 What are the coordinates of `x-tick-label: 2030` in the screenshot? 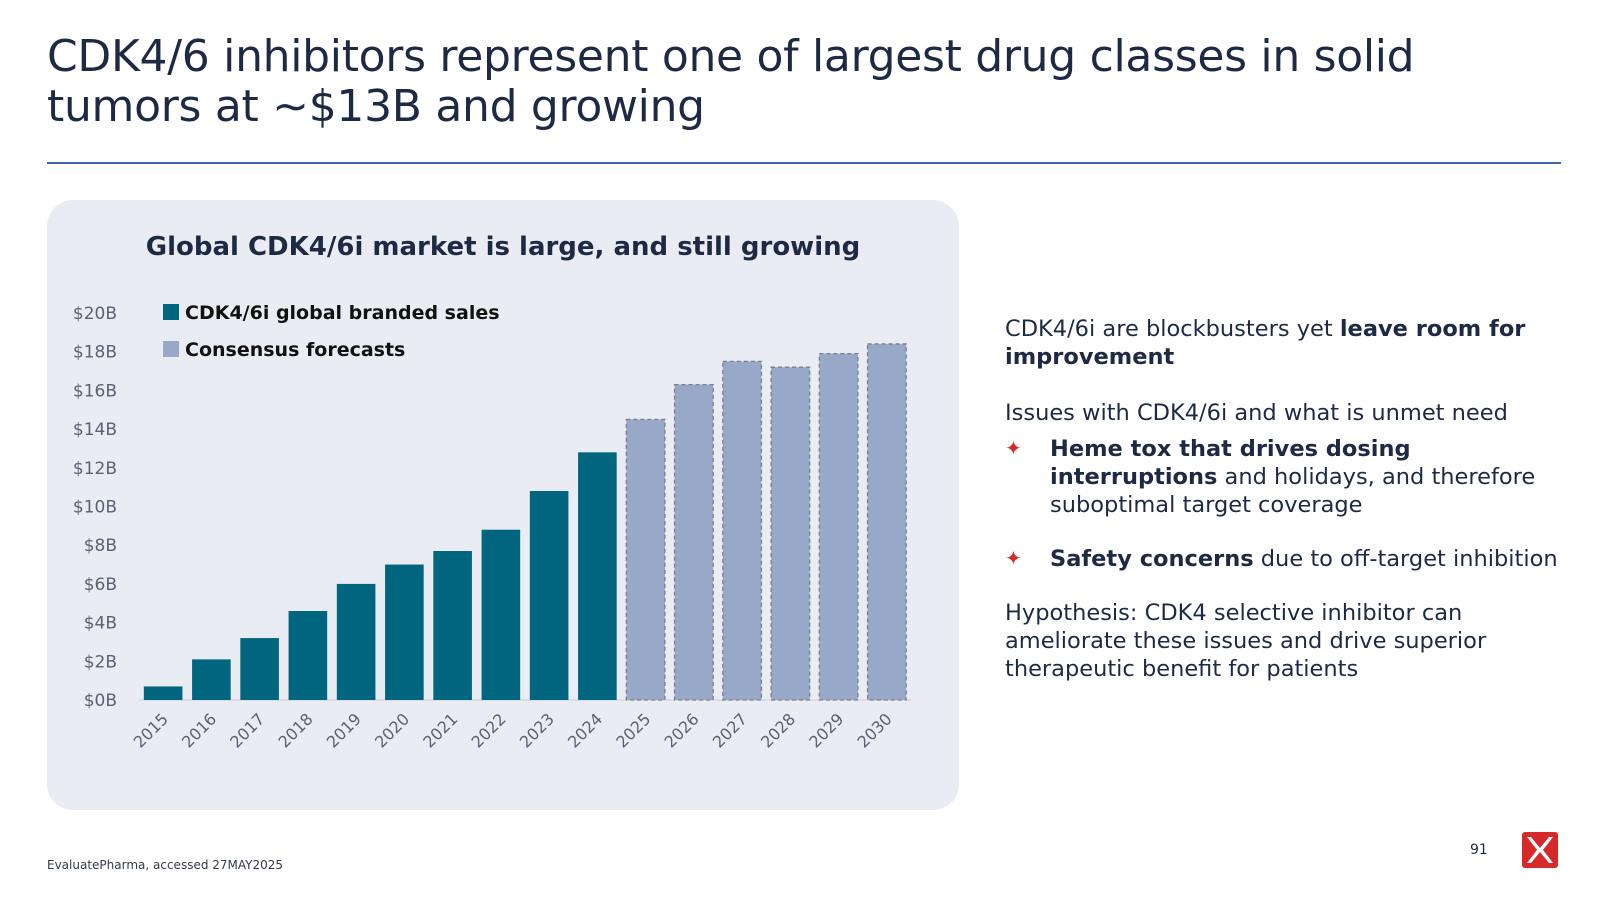 It's located at (874, 730).